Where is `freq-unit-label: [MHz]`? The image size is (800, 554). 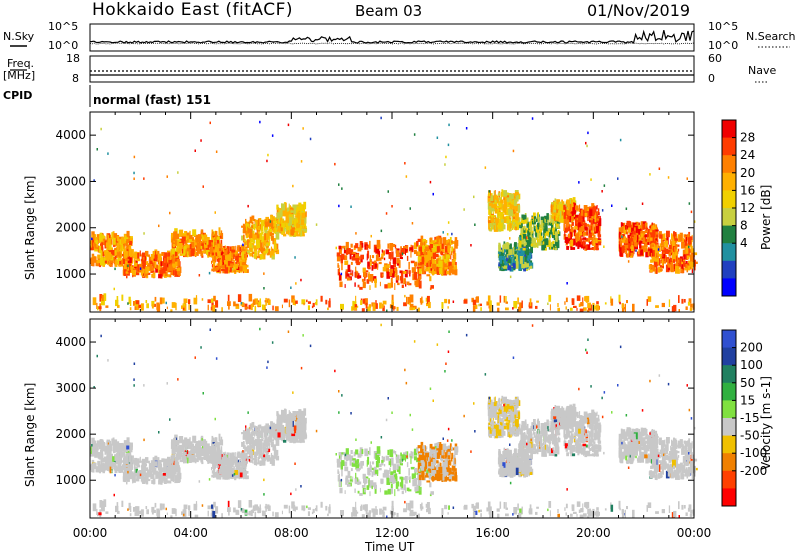 freq-unit-label: [MHz] is located at coordinates (19, 75).